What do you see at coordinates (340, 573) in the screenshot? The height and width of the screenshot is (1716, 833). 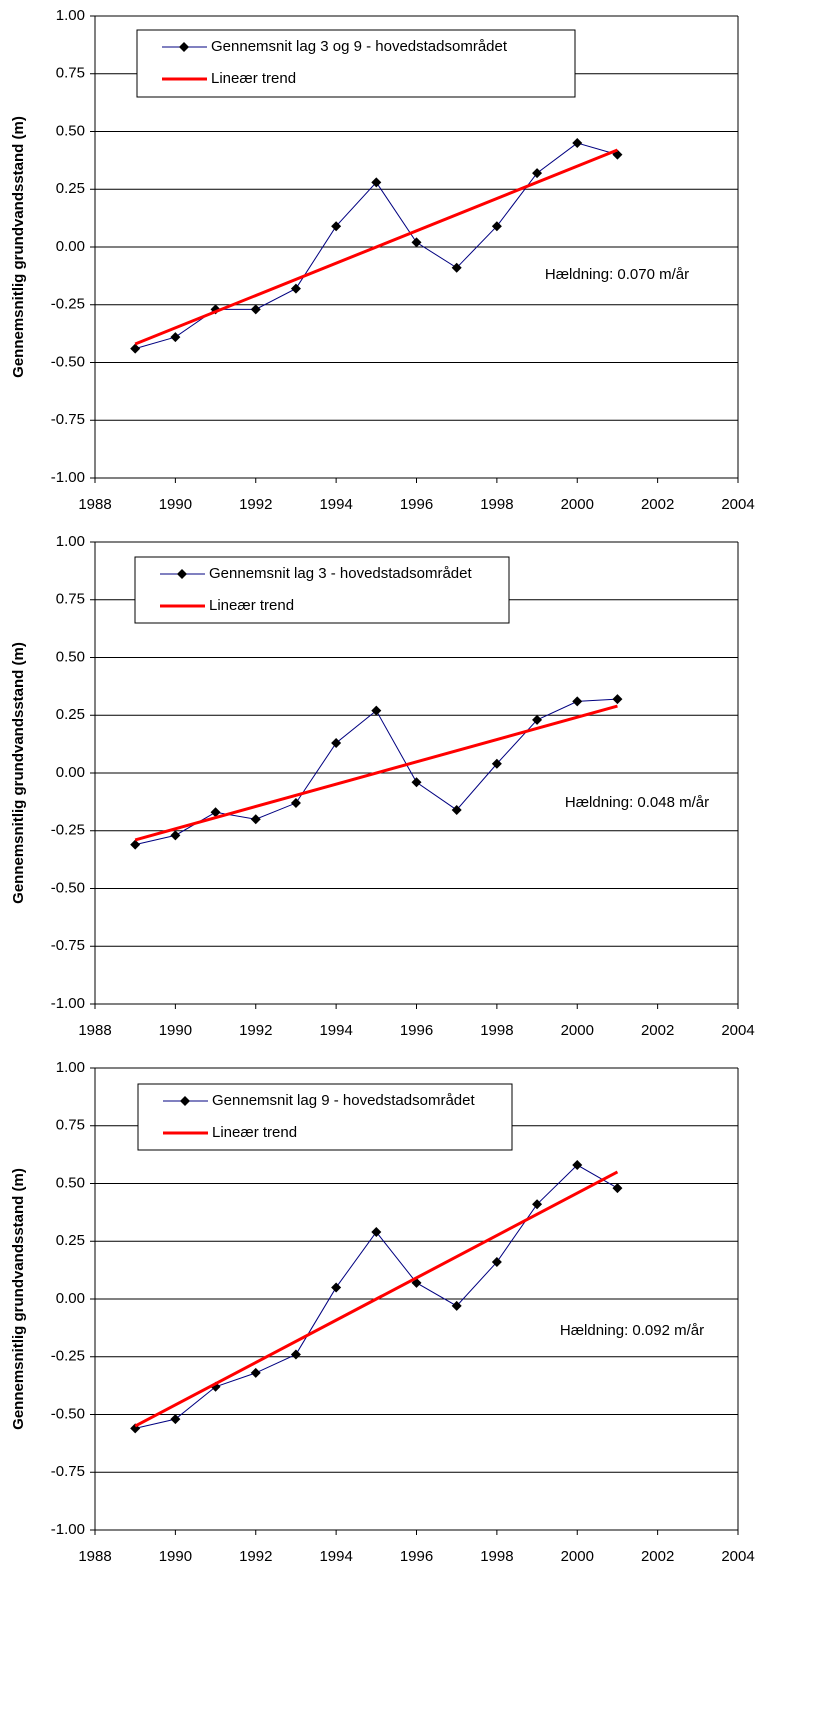 I see `legend-label: Gennemsnit lag 3 - hovedstadsområdet` at bounding box center [340, 573].